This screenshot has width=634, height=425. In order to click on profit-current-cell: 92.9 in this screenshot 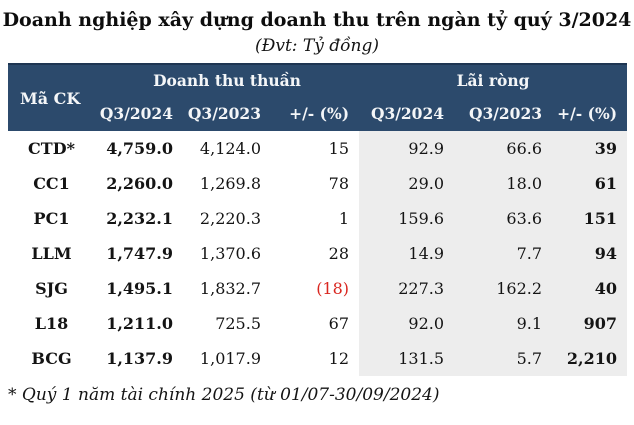, I will do `click(407, 148)`.